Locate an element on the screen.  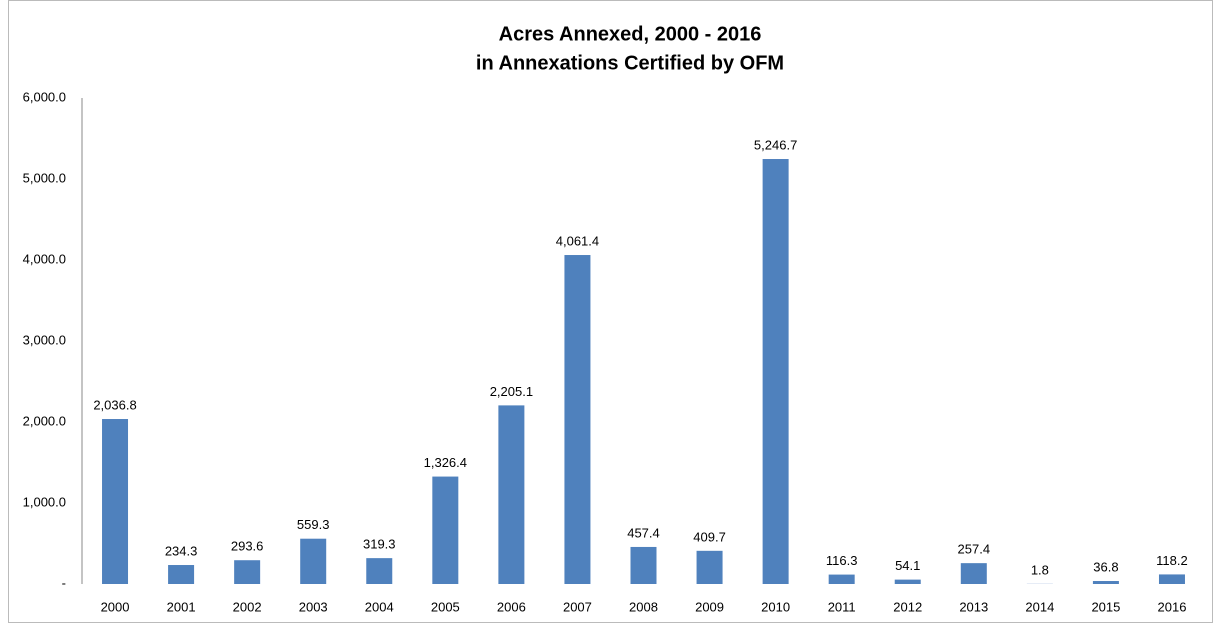
data-label: 4,061.4 is located at coordinates (577, 240).